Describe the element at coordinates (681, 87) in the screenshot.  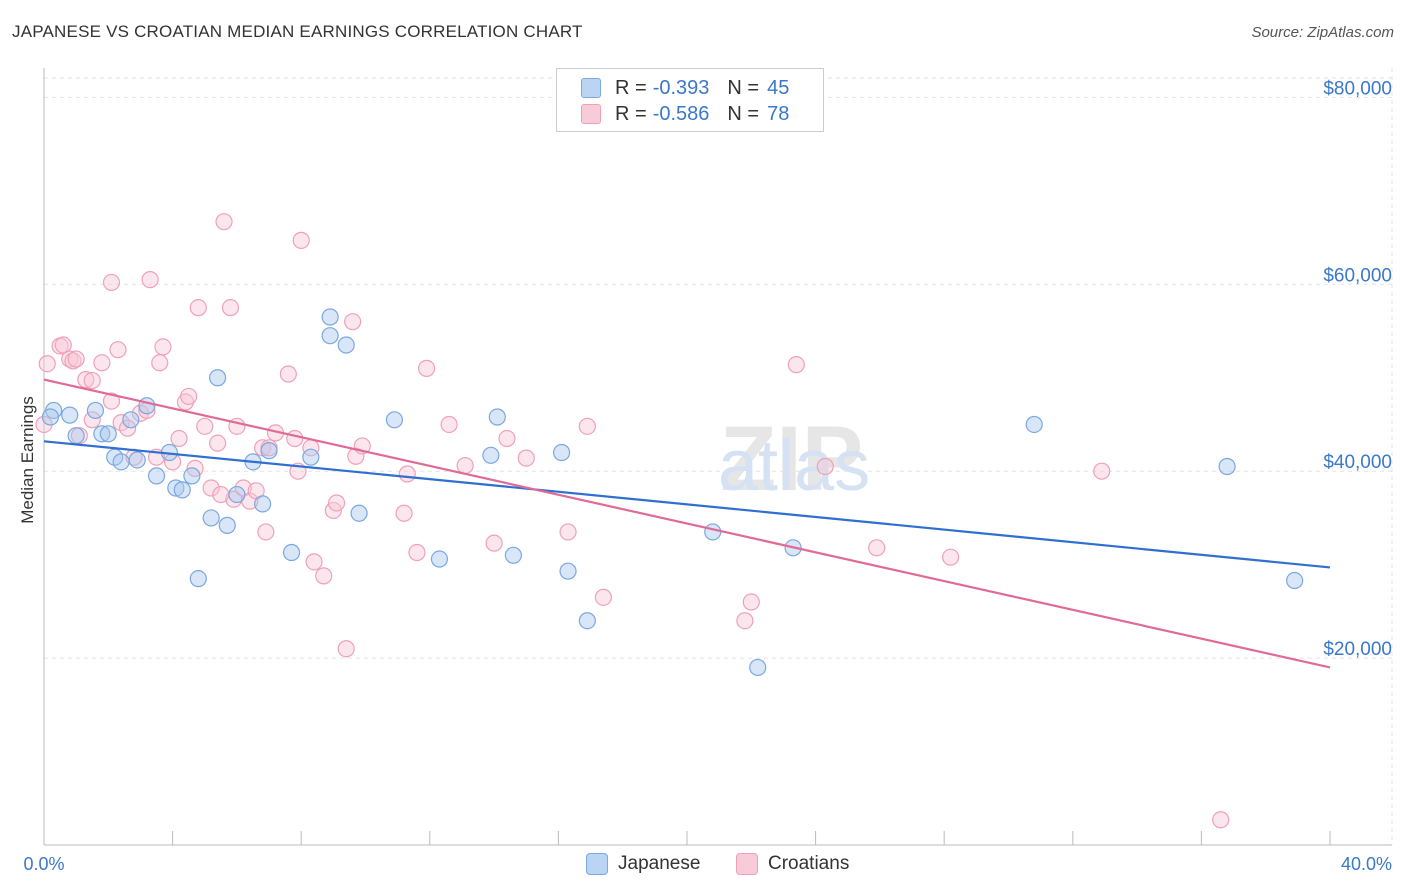
I see `legend-r-value: -0.393` at that location.